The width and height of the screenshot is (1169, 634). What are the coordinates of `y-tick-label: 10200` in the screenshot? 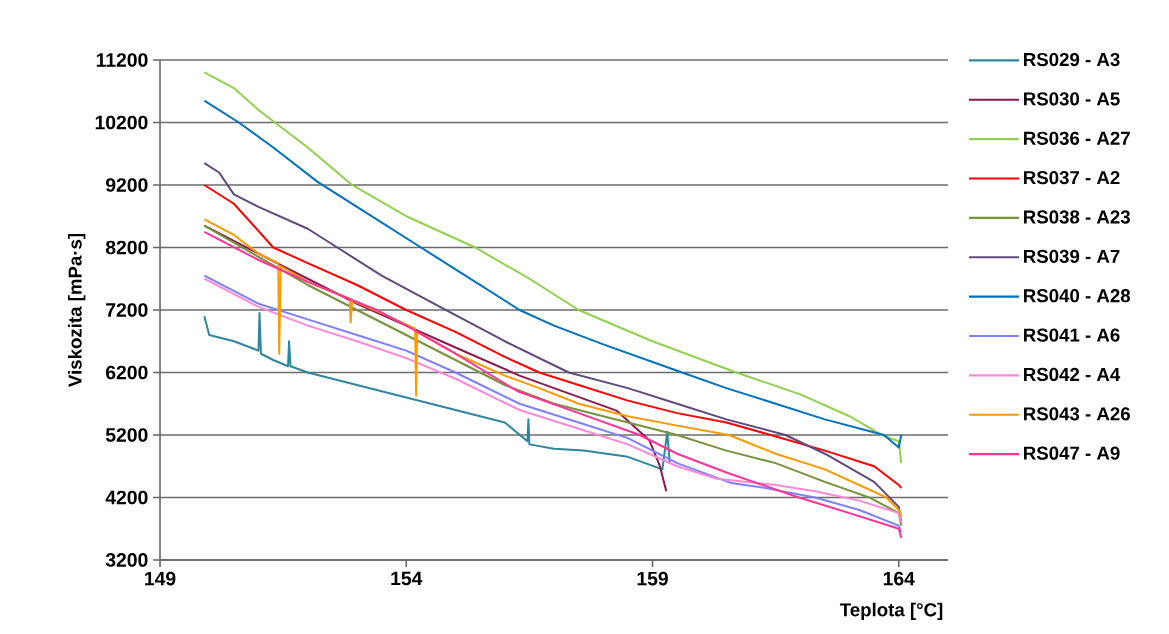 It's located at (121, 122).